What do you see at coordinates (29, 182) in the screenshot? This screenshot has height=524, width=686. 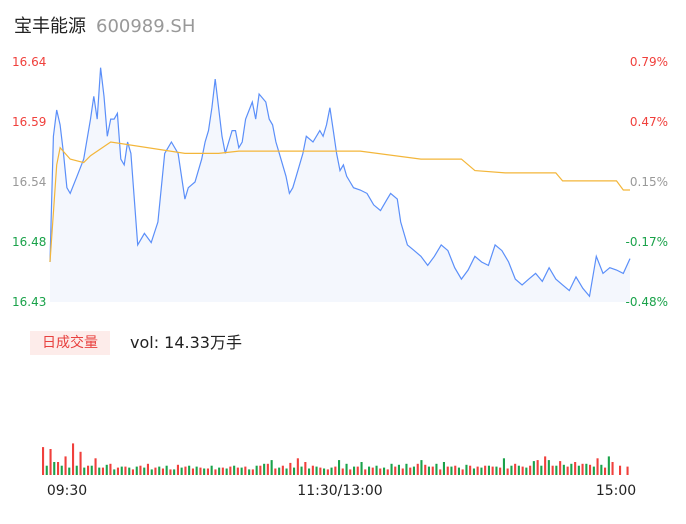 I see `price-tick-label: 16.54` at bounding box center [29, 182].